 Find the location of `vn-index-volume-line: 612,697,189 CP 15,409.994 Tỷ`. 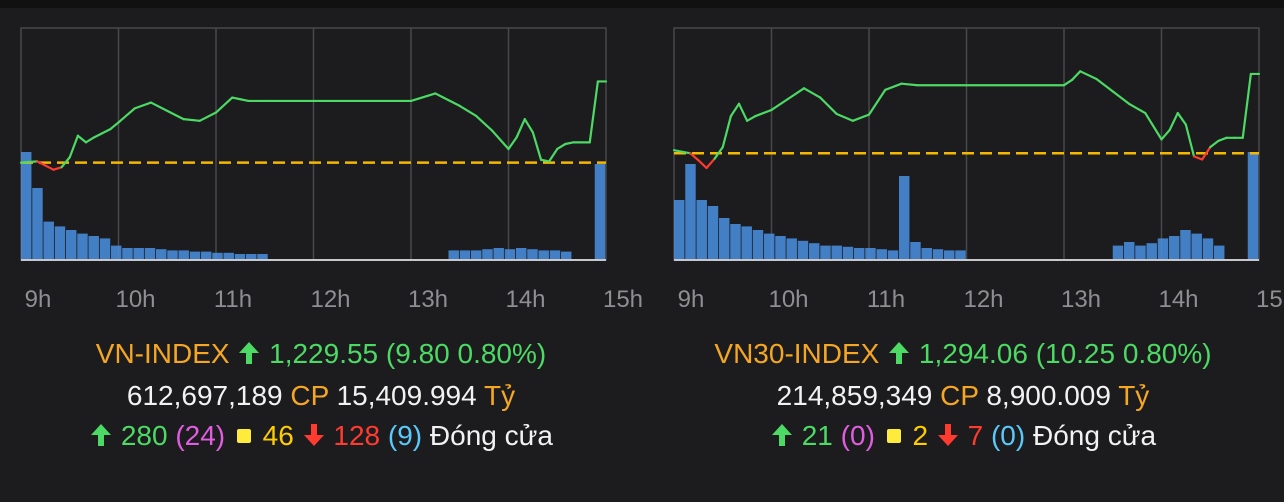

vn-index-volume-line: 612,697,189 CP 15,409.994 Tỷ is located at coordinates (321, 396).